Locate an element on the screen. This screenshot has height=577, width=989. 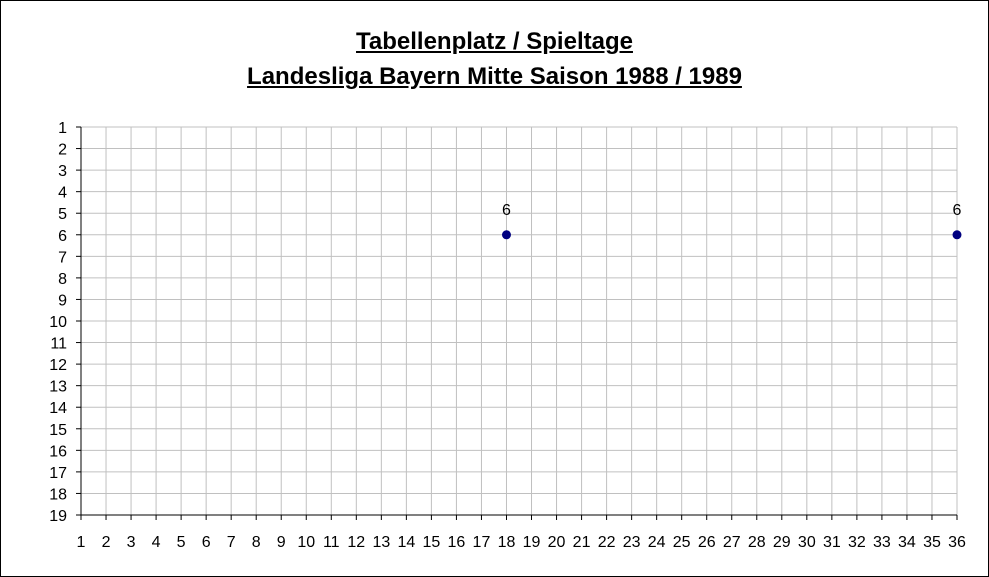
y-tick-label: 13 is located at coordinates (58, 387).